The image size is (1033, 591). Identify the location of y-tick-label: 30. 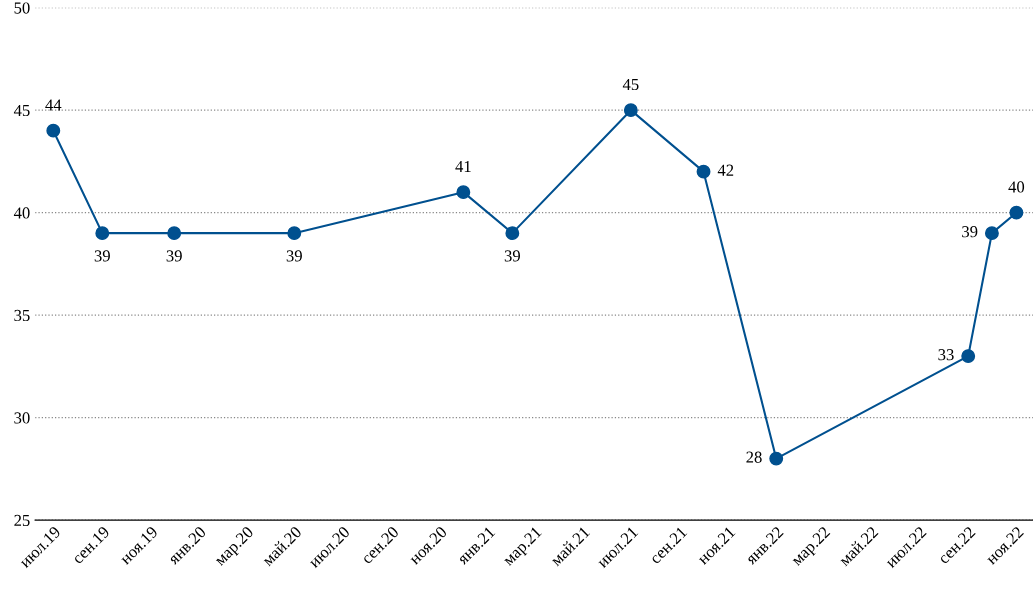
(22, 418).